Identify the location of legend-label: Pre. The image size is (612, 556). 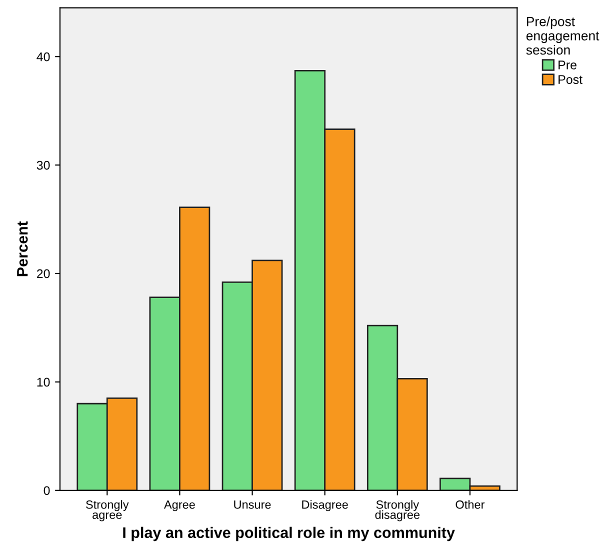
(567, 65).